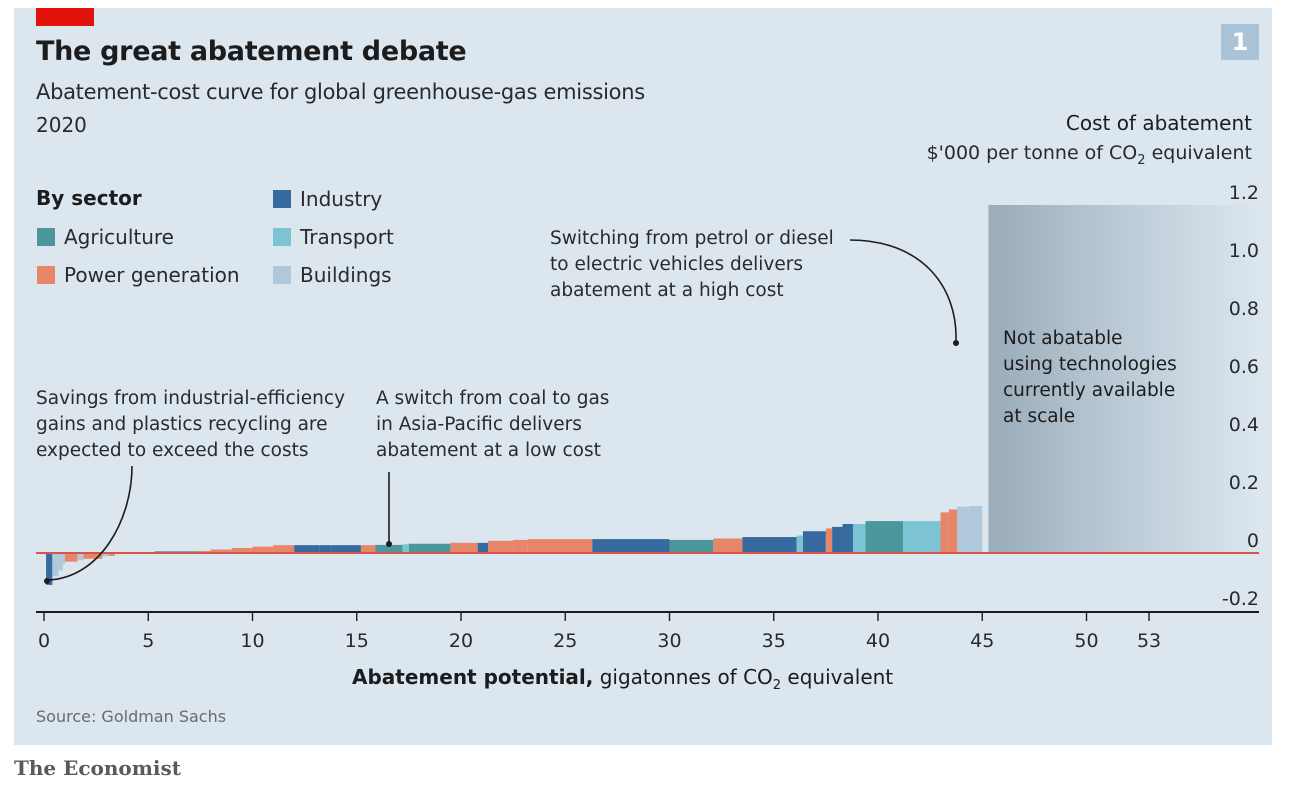  I want to click on chart-title: The great abatement debate, so click(251, 51).